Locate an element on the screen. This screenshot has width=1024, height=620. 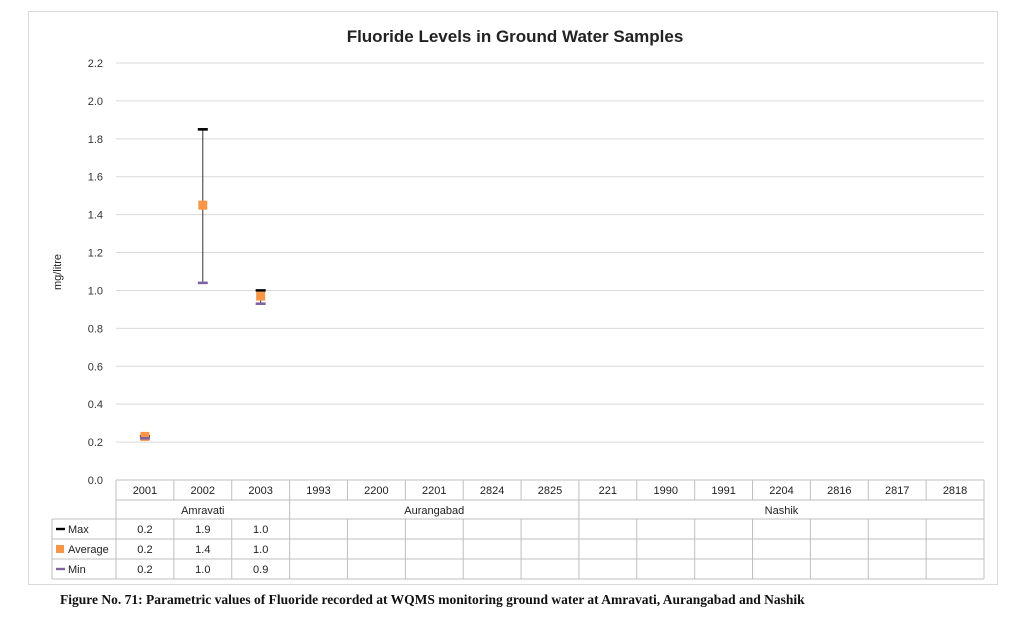
legend-key-min is located at coordinates (60, 569).